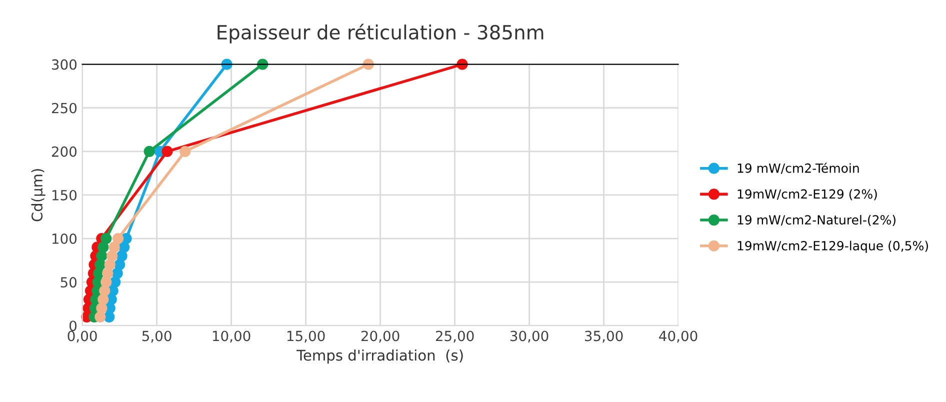  What do you see at coordinates (73, 326) in the screenshot?
I see `y-tick-label: 0` at bounding box center [73, 326].